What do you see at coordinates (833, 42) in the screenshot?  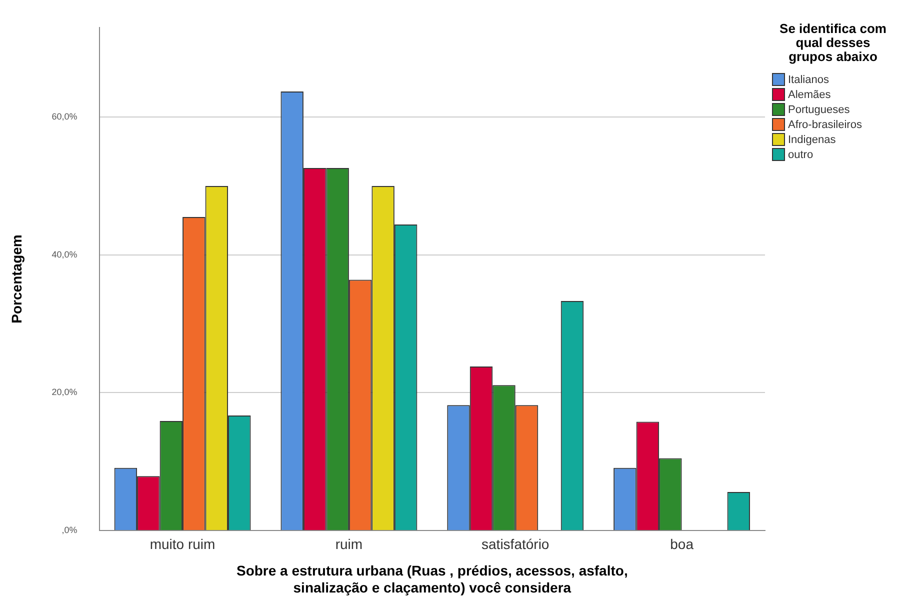 I see `legend-title: Se identifica com qual desses grupos abaixo` at bounding box center [833, 42].